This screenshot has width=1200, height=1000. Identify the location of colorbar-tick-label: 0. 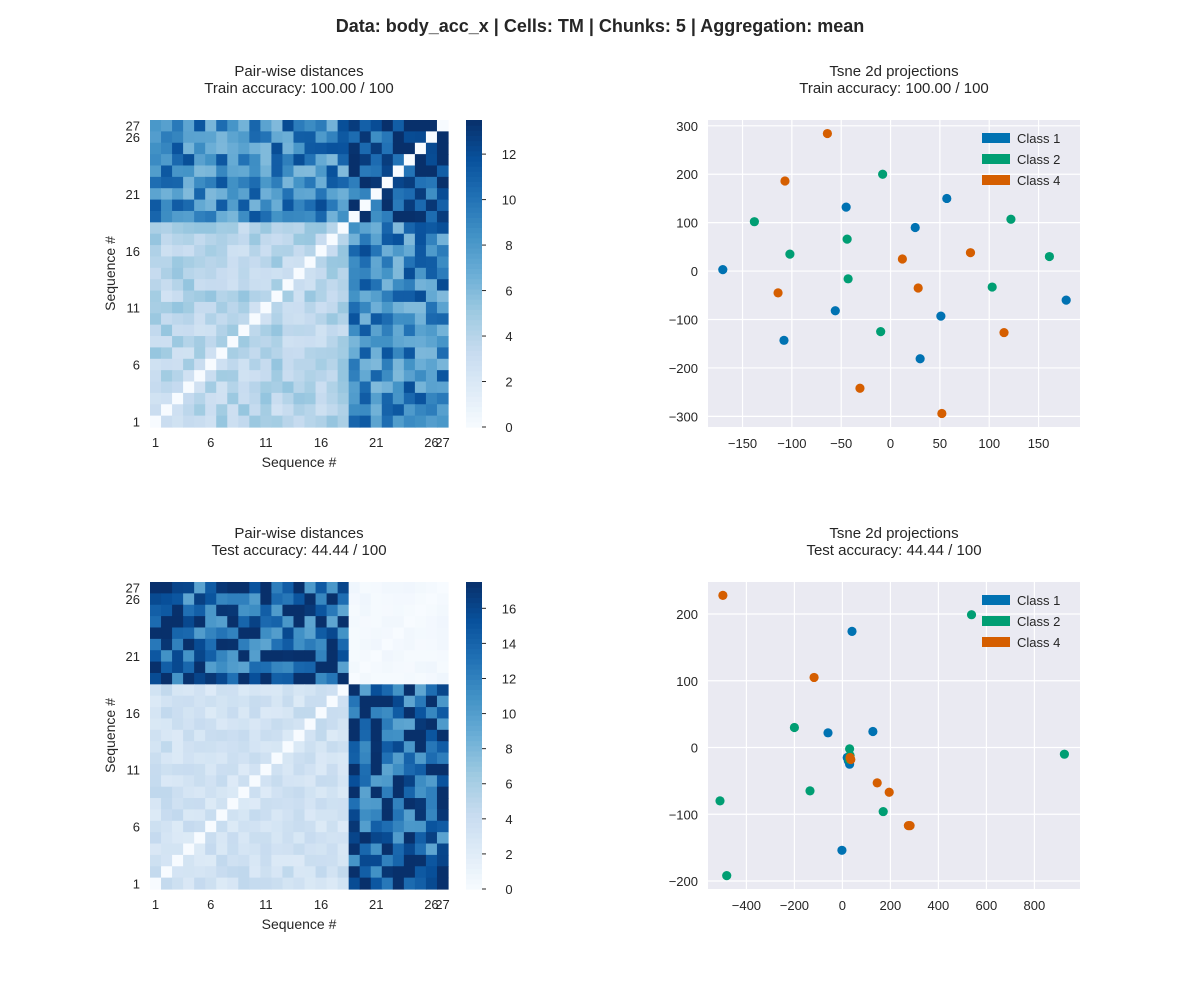
(508, 889).